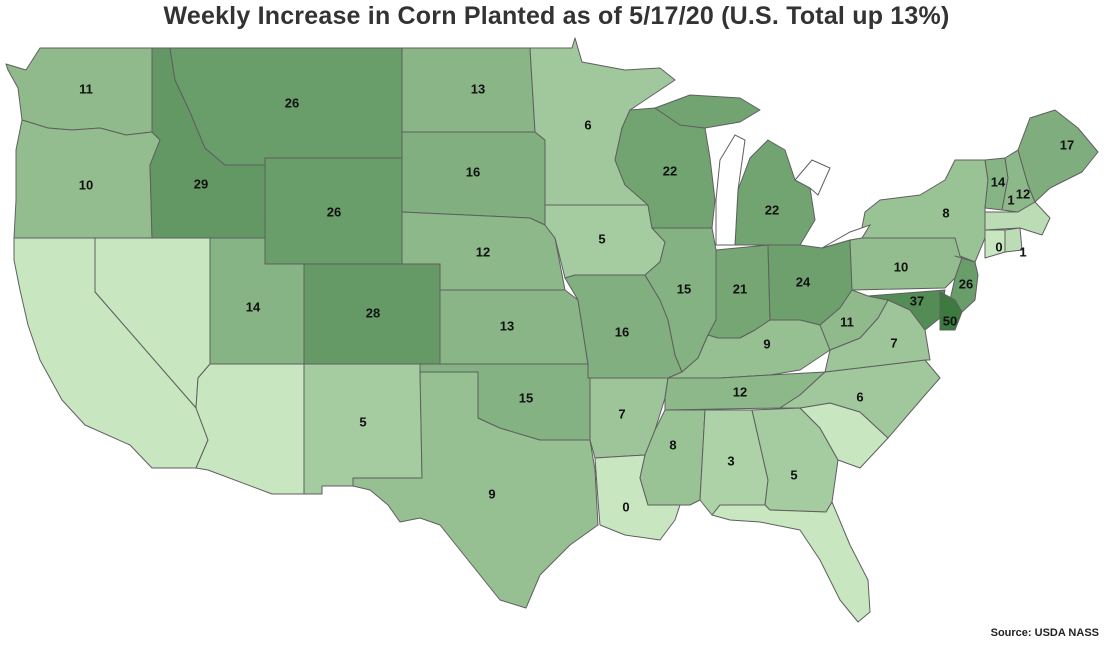 The height and width of the screenshot is (647, 1113). I want to click on state-value-nj: 26, so click(966, 283).